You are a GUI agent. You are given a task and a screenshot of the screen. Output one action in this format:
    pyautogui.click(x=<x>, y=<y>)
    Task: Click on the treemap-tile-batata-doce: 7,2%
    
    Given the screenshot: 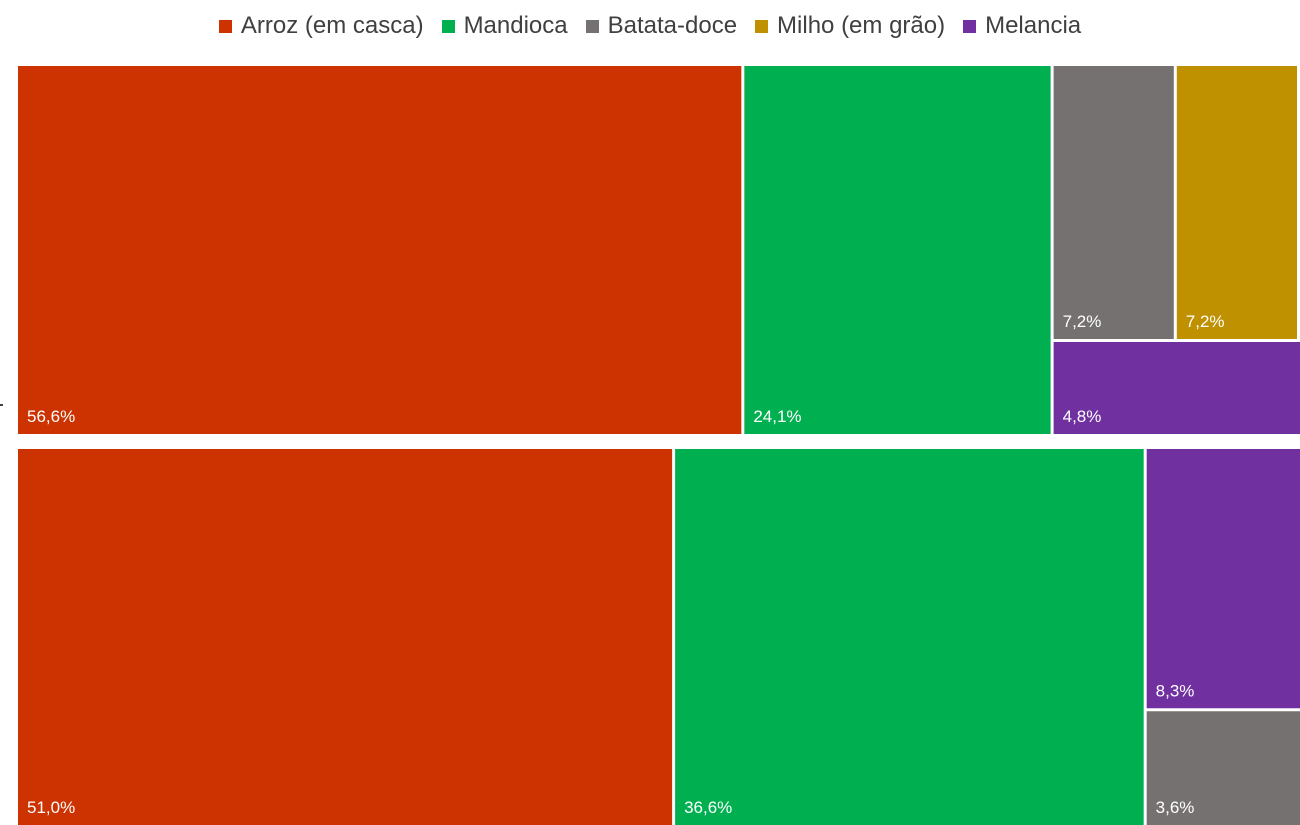 What is the action you would take?
    pyautogui.click(x=1113, y=202)
    